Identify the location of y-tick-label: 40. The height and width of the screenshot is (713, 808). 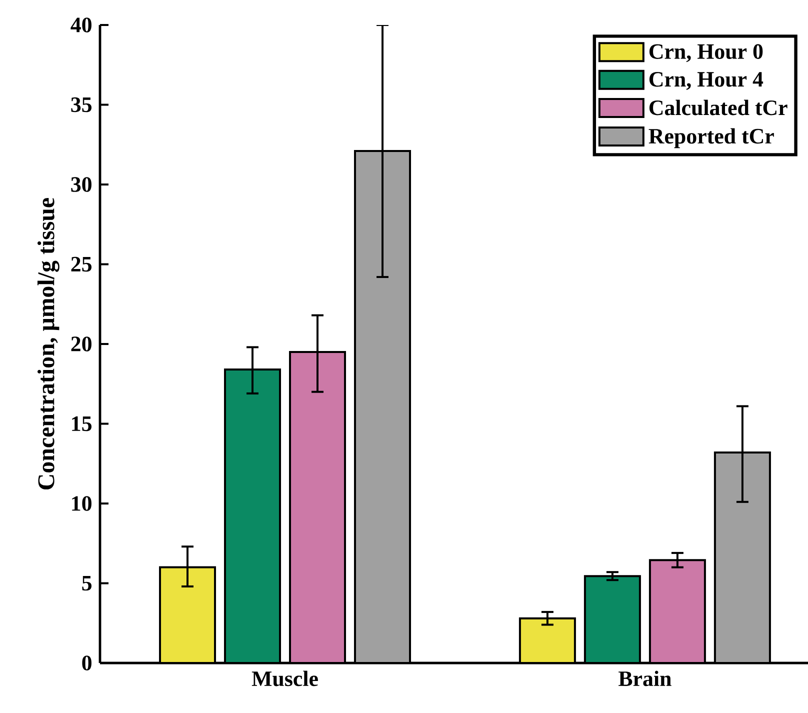
(81, 25).